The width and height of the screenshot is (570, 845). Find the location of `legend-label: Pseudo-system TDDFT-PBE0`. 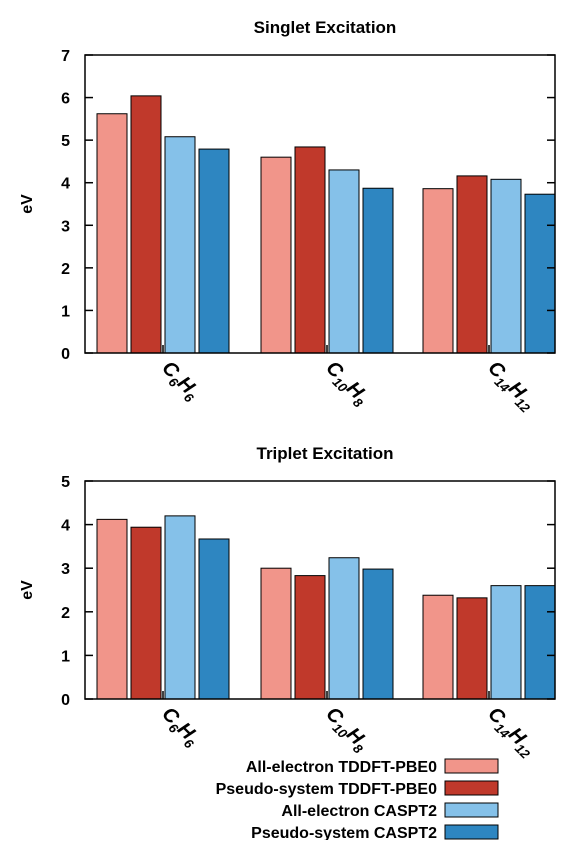

legend-label: Pseudo-system TDDFT-PBE0 is located at coordinates (326, 789).